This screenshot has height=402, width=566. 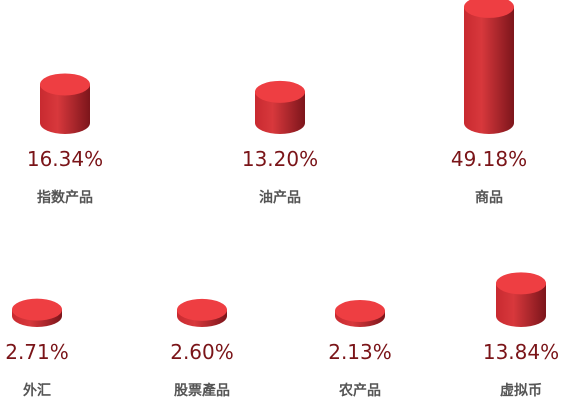 What do you see at coordinates (521, 390) in the screenshot?
I see `category-label: 虚拟币` at bounding box center [521, 390].